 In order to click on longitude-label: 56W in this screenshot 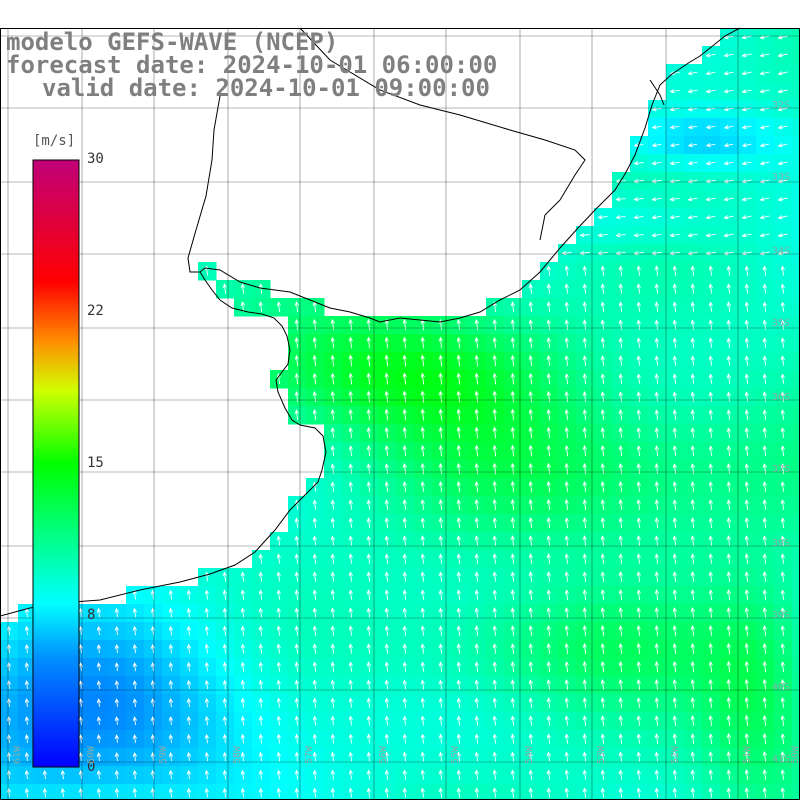, I will do `click(383, 754)`.